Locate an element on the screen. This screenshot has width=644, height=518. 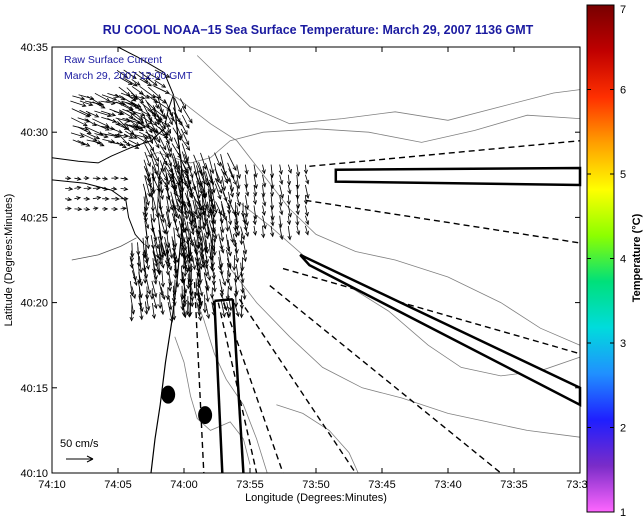
colorbar is located at coordinates (600, 258).